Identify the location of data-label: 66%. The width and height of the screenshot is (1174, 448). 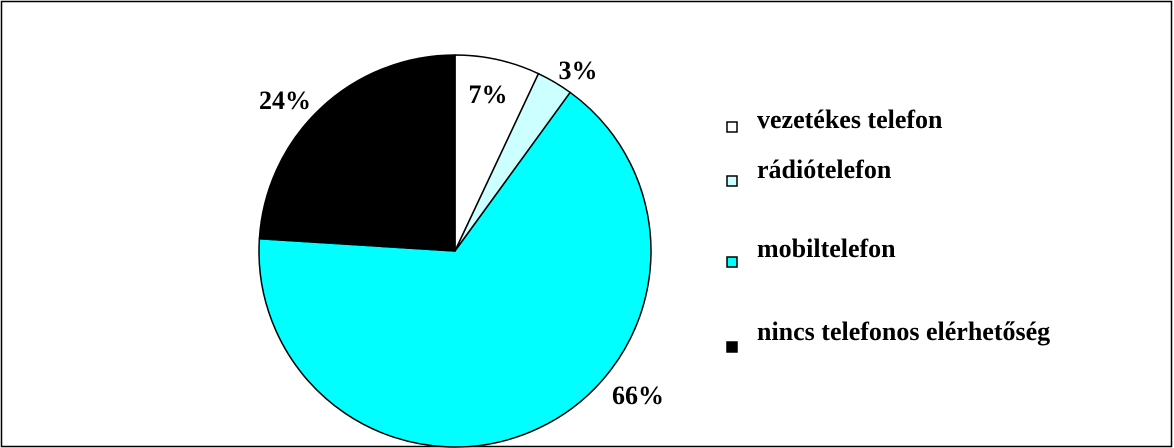
(638, 395).